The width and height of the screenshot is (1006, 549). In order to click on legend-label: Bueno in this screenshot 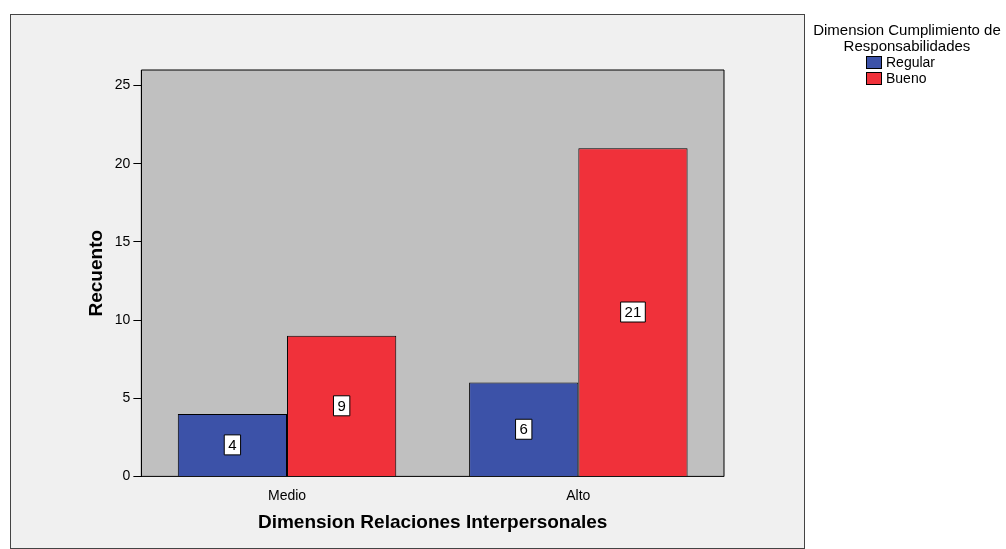, I will do `click(906, 78)`.